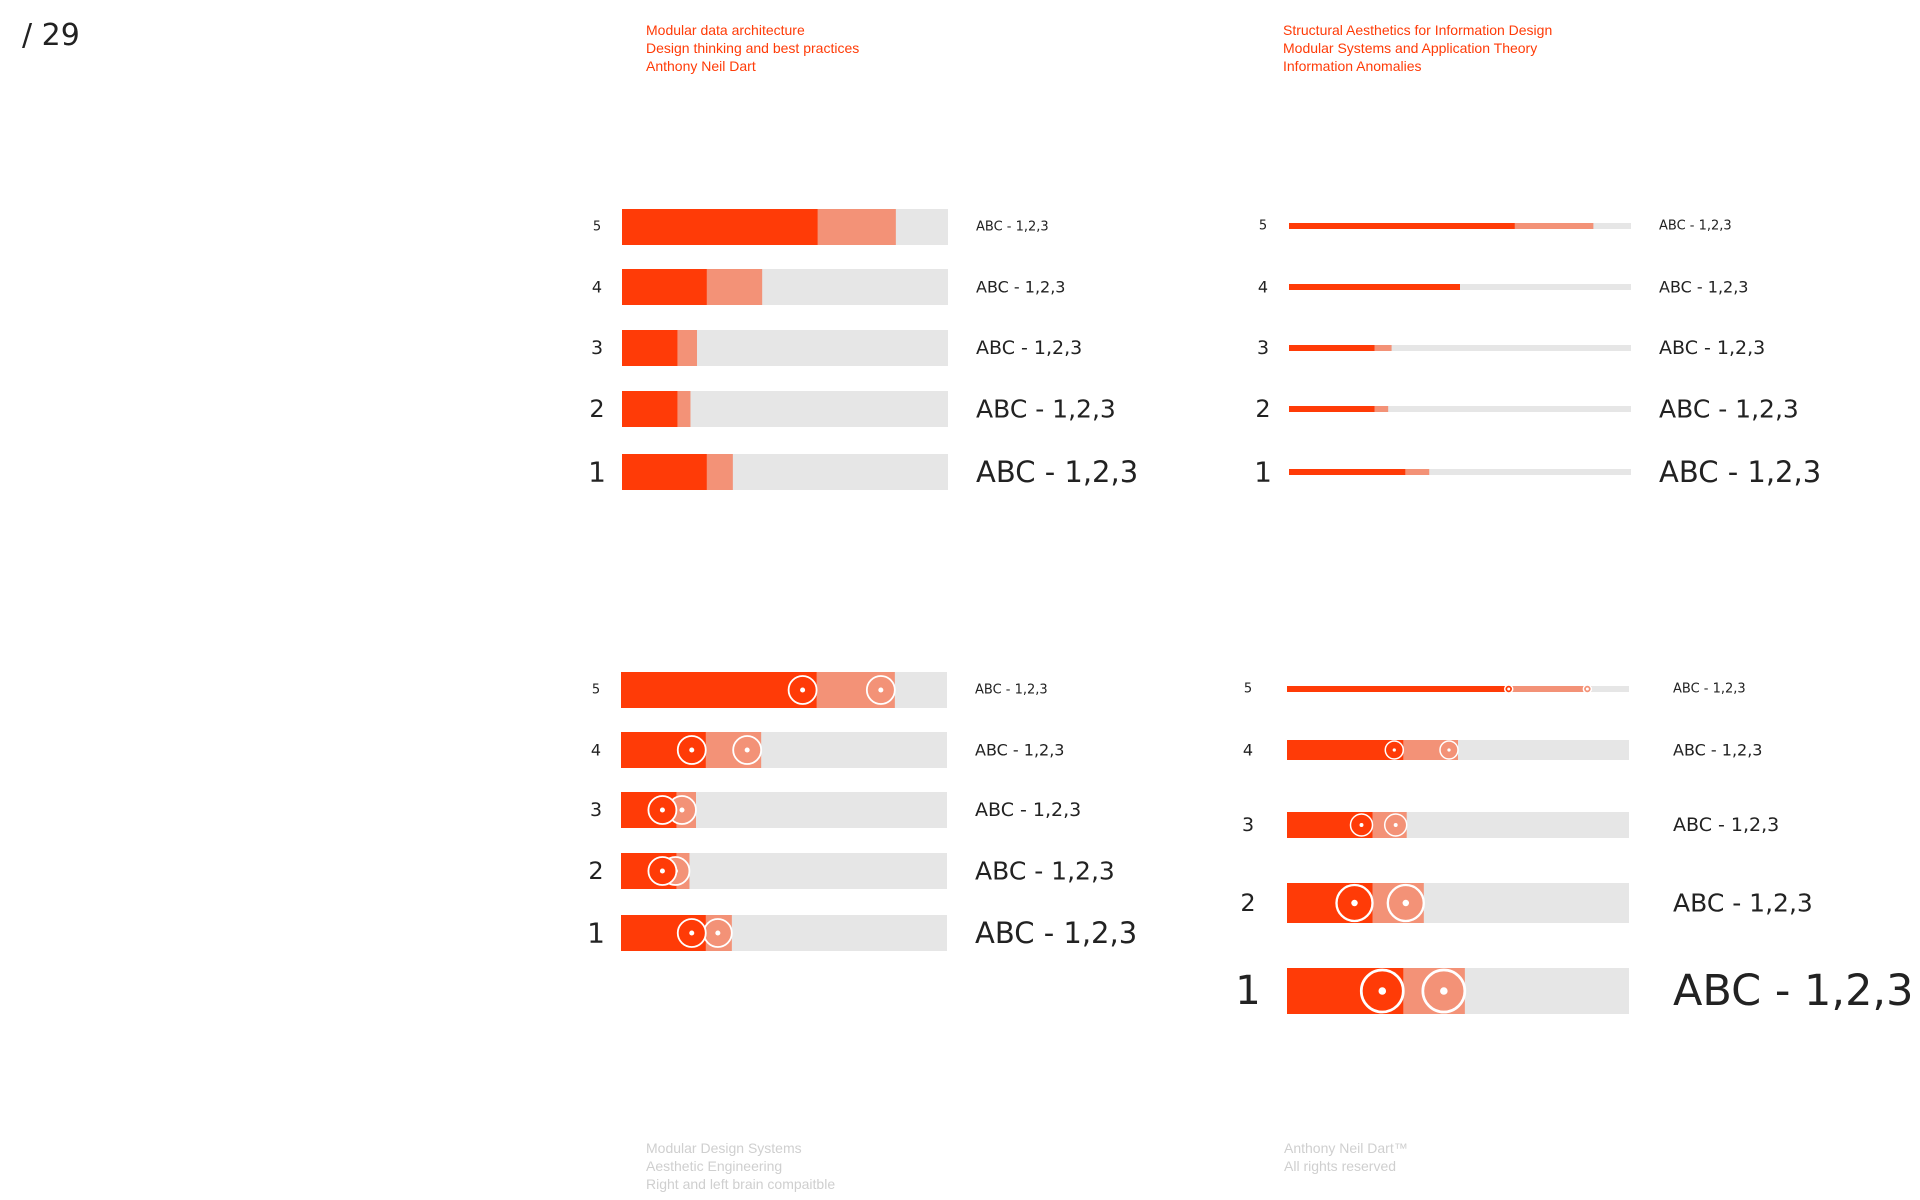 The image size is (1920, 1200). Describe the element at coordinates (1410, 48) in the screenshot. I see `header-right-line: Modular Systems and Application Theory` at that location.